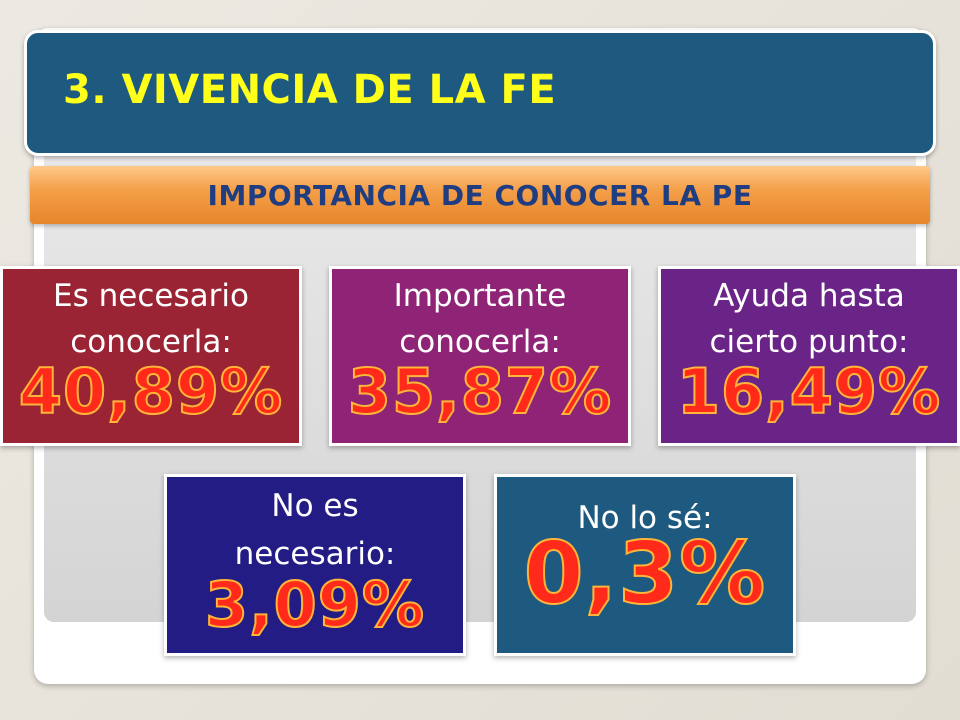 The image size is (960, 720). I want to click on stat-label-line1: Importante, so click(480, 296).